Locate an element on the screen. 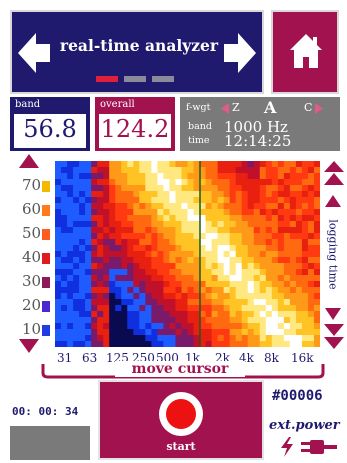 The image size is (347, 463). blank-gray-button is located at coordinates (50, 443).